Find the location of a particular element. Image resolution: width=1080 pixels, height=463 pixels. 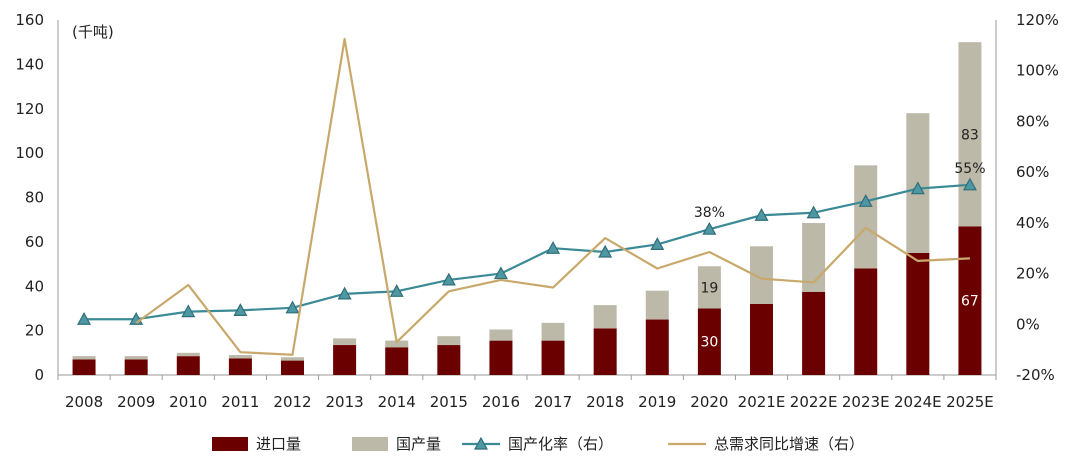

x-tick-label: 2022E is located at coordinates (814, 402).